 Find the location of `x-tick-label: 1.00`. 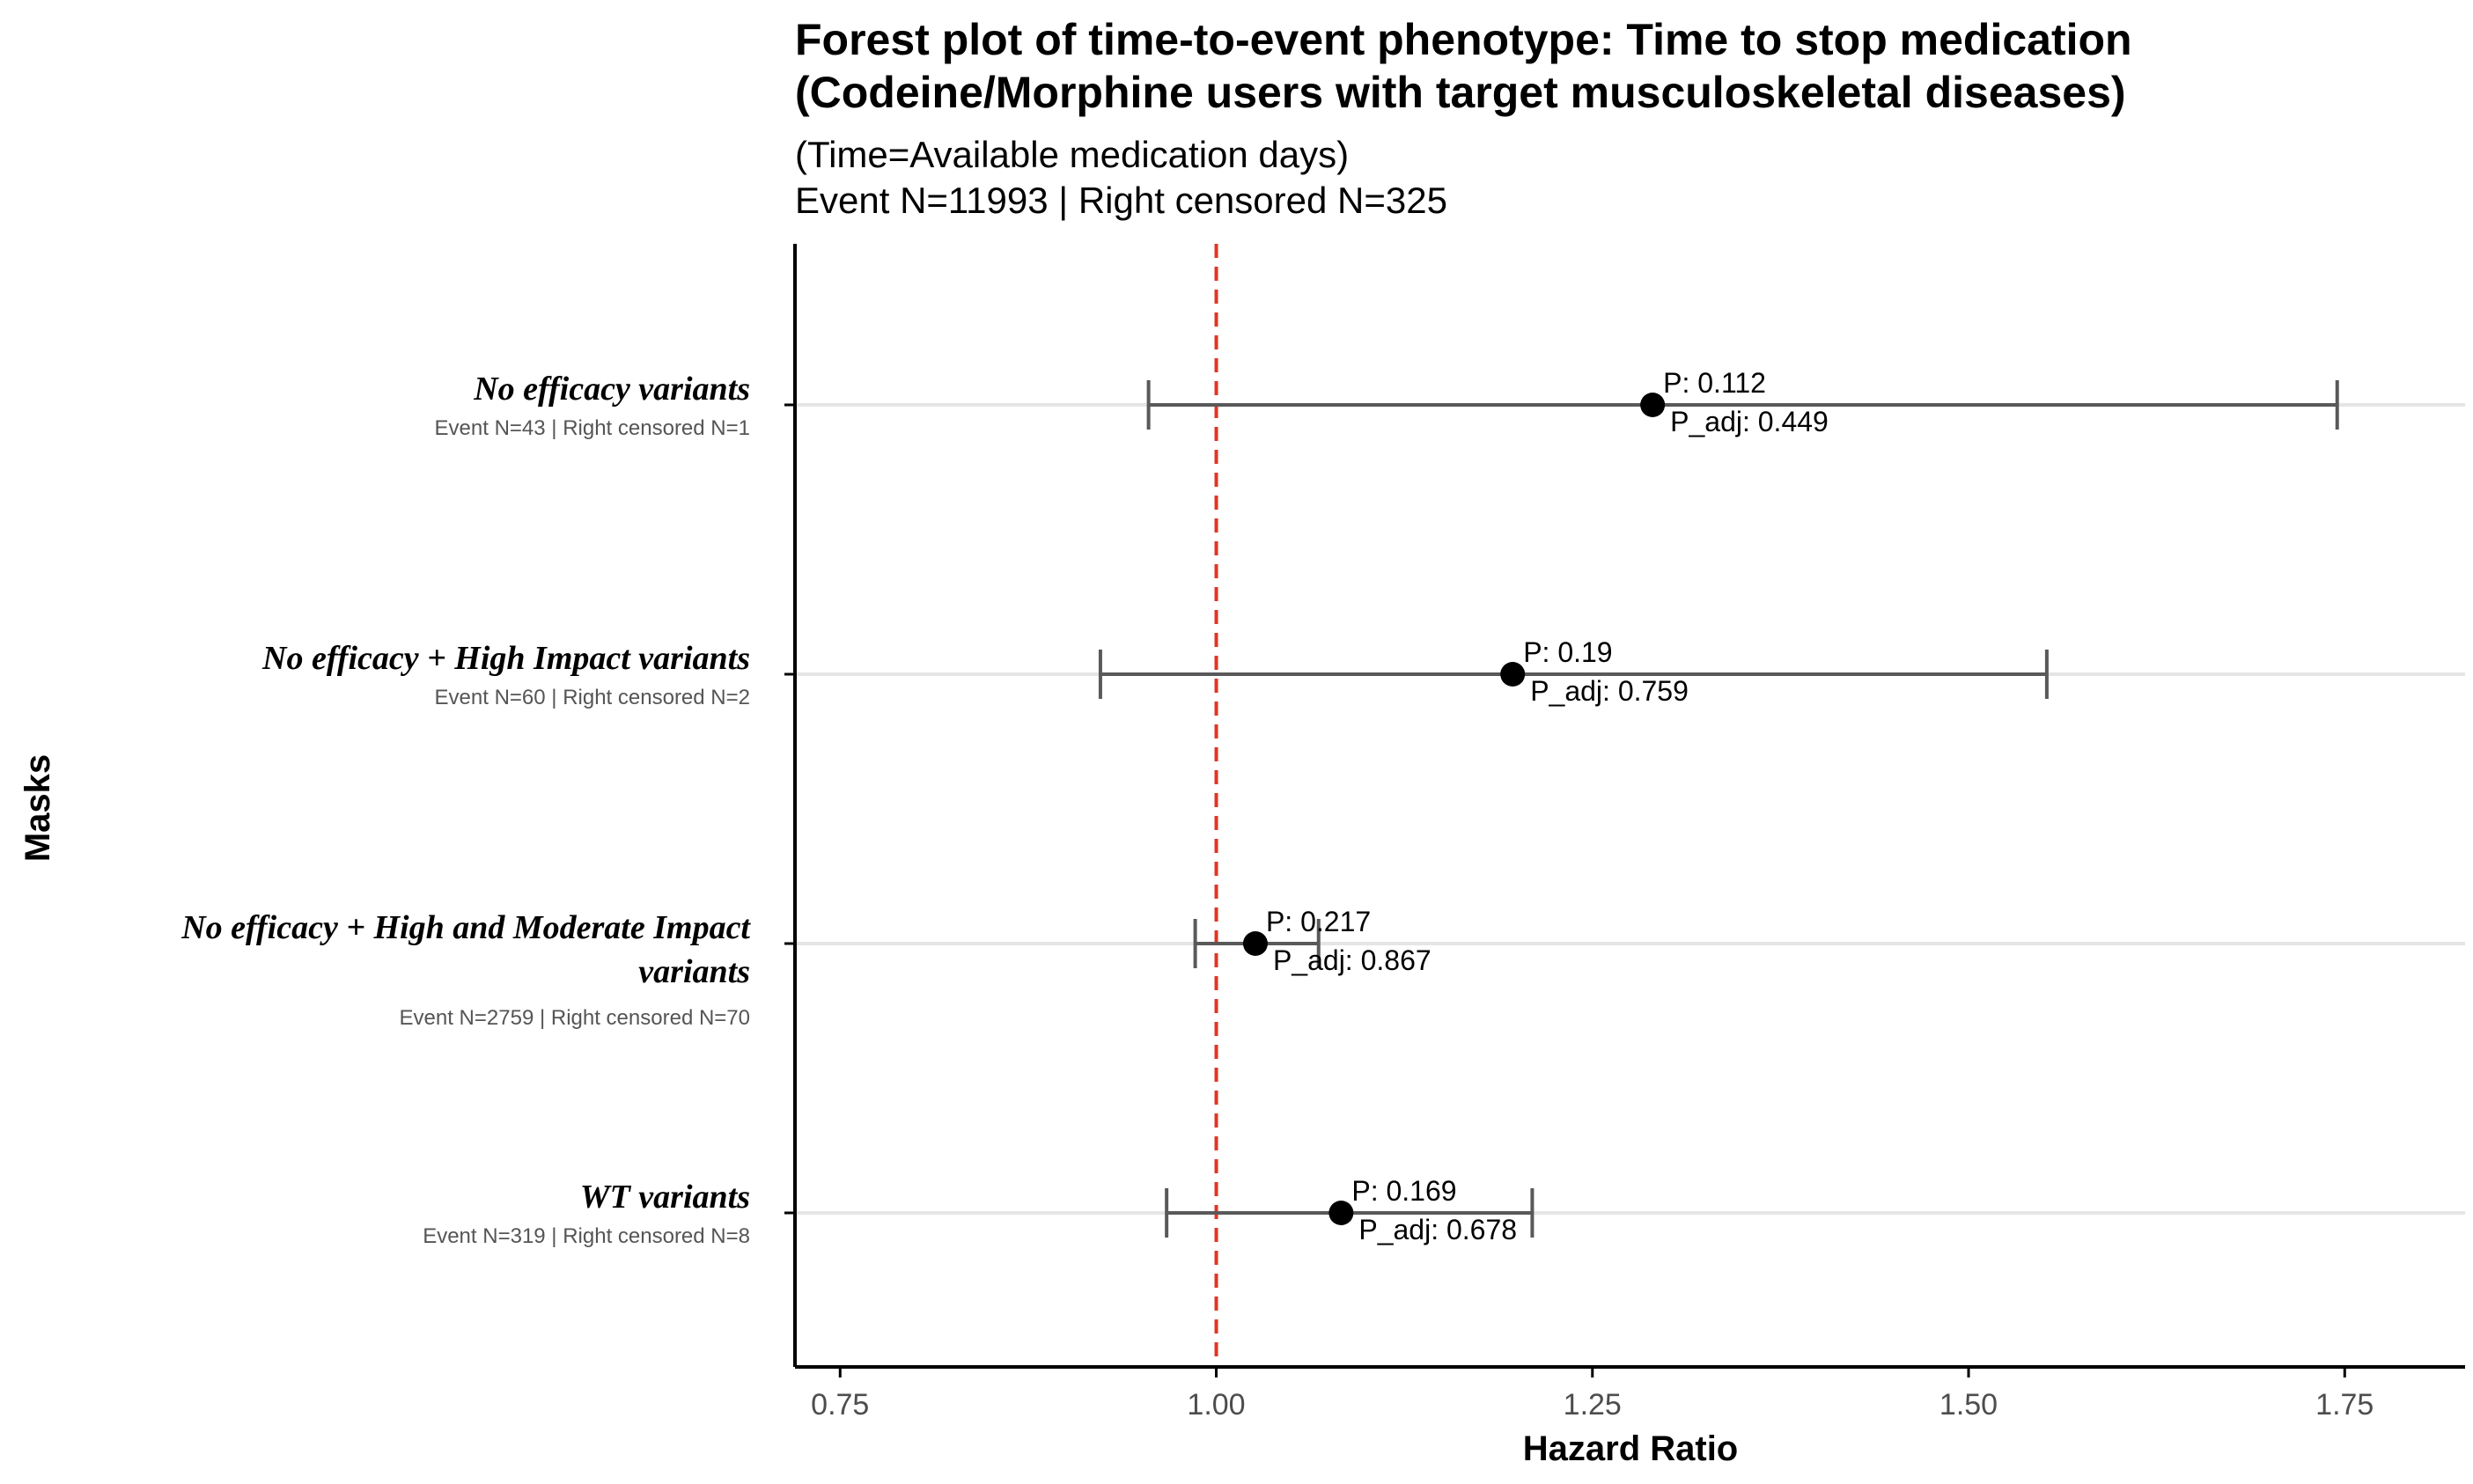

x-tick-label: 1.00 is located at coordinates (1216, 1405).